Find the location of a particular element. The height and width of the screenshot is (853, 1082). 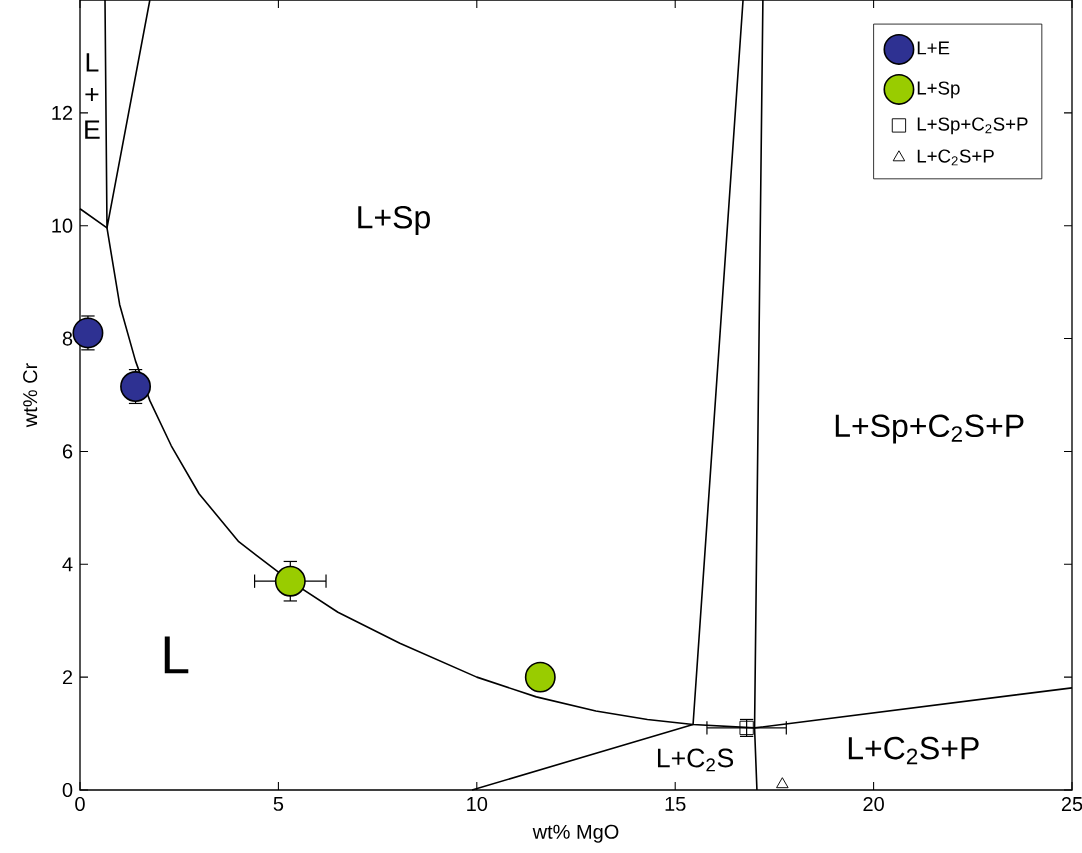

y-tick-label: 0 is located at coordinates (67, 790).